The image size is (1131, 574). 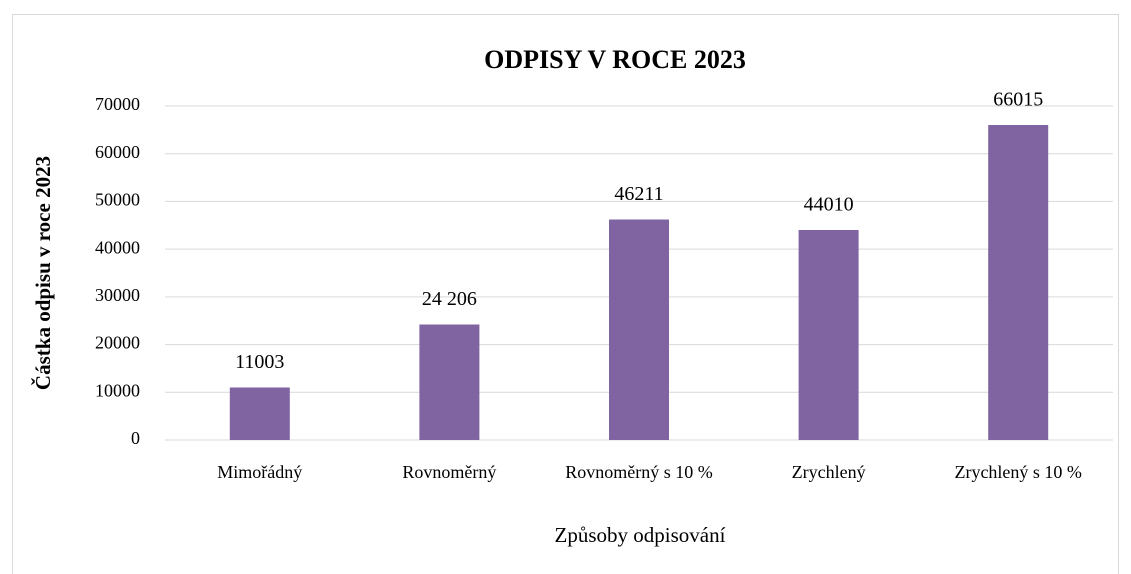 I want to click on data-label: 66015, so click(x=1018, y=100).